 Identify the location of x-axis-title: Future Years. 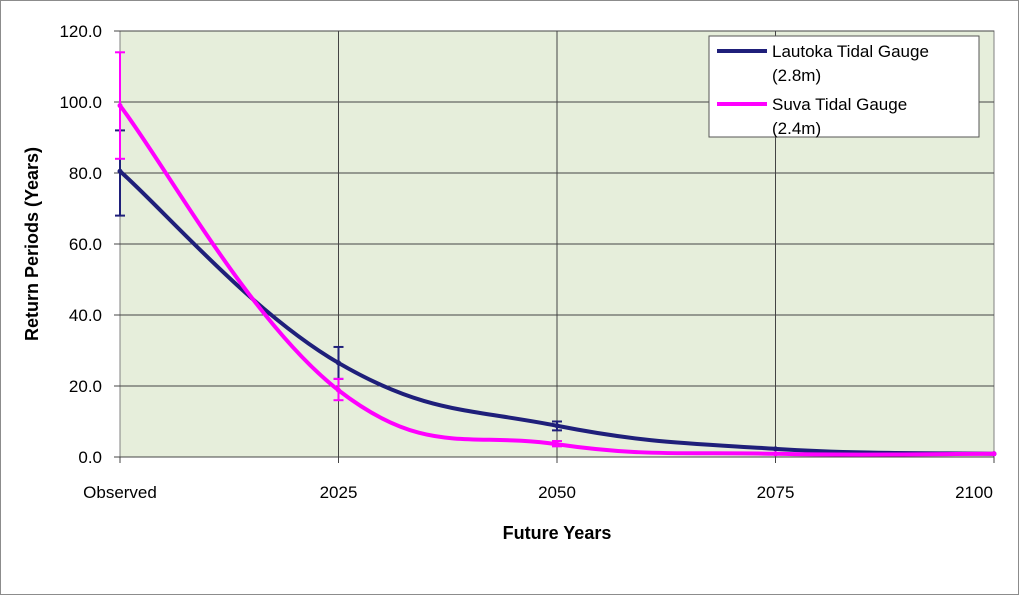
(557, 533).